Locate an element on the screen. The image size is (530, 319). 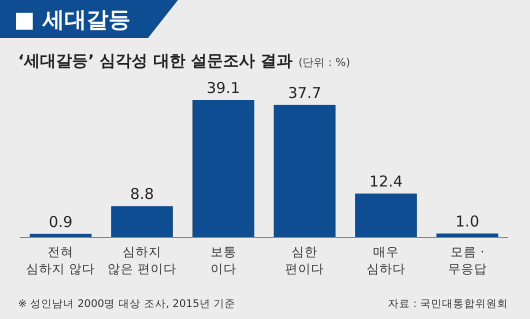
x-tick-label: 심하지 않은 편이다 is located at coordinates (142, 260).